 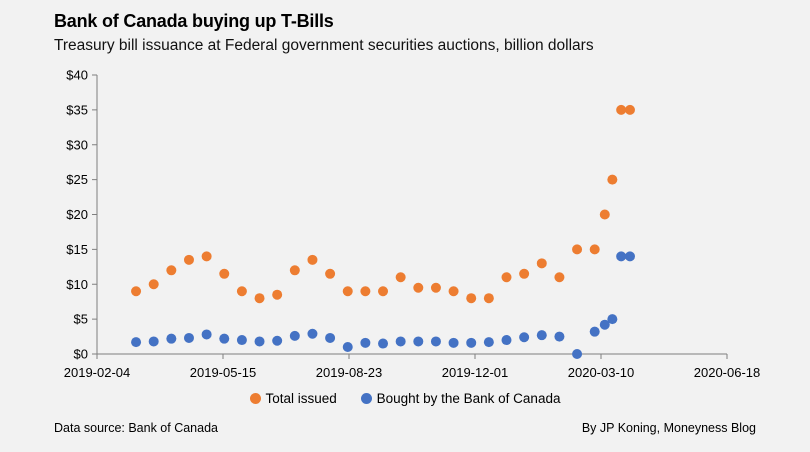 What do you see at coordinates (77, 214) in the screenshot?
I see `y-tick-label: $20` at bounding box center [77, 214].